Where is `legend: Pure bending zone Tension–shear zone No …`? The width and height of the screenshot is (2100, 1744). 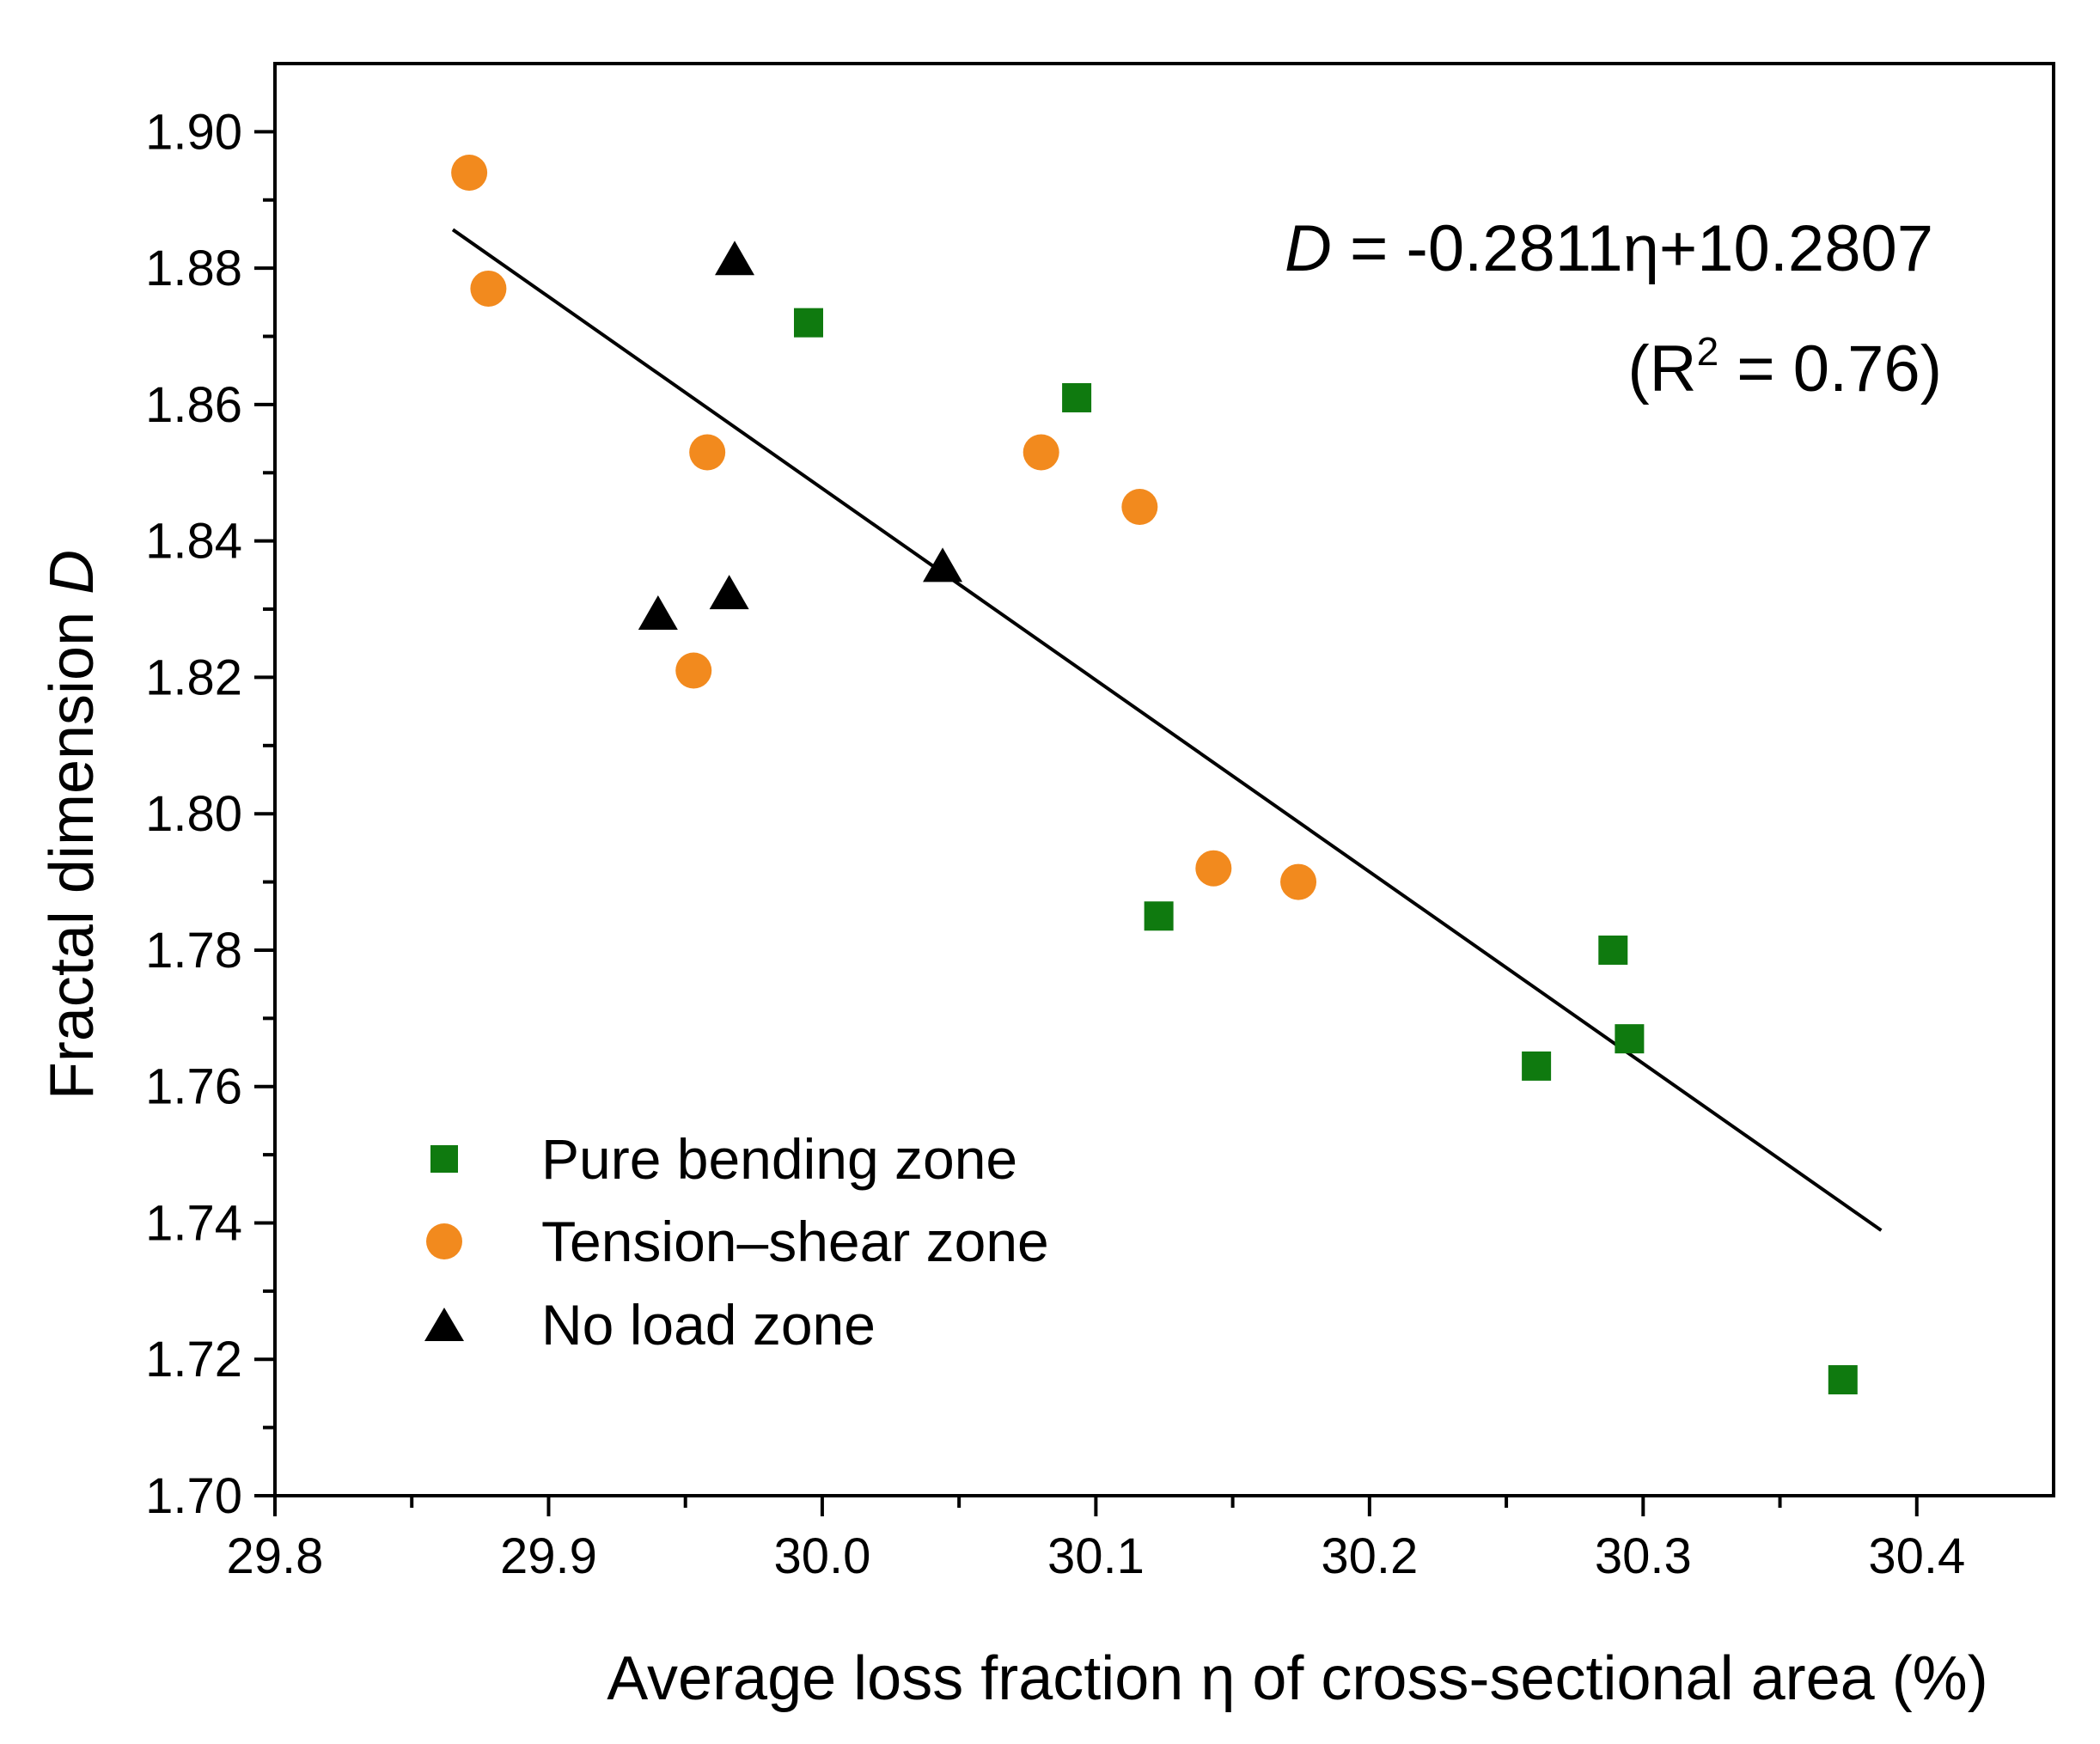 legend: Pure bending zone Tension–shear zone No … is located at coordinates (736, 1242).